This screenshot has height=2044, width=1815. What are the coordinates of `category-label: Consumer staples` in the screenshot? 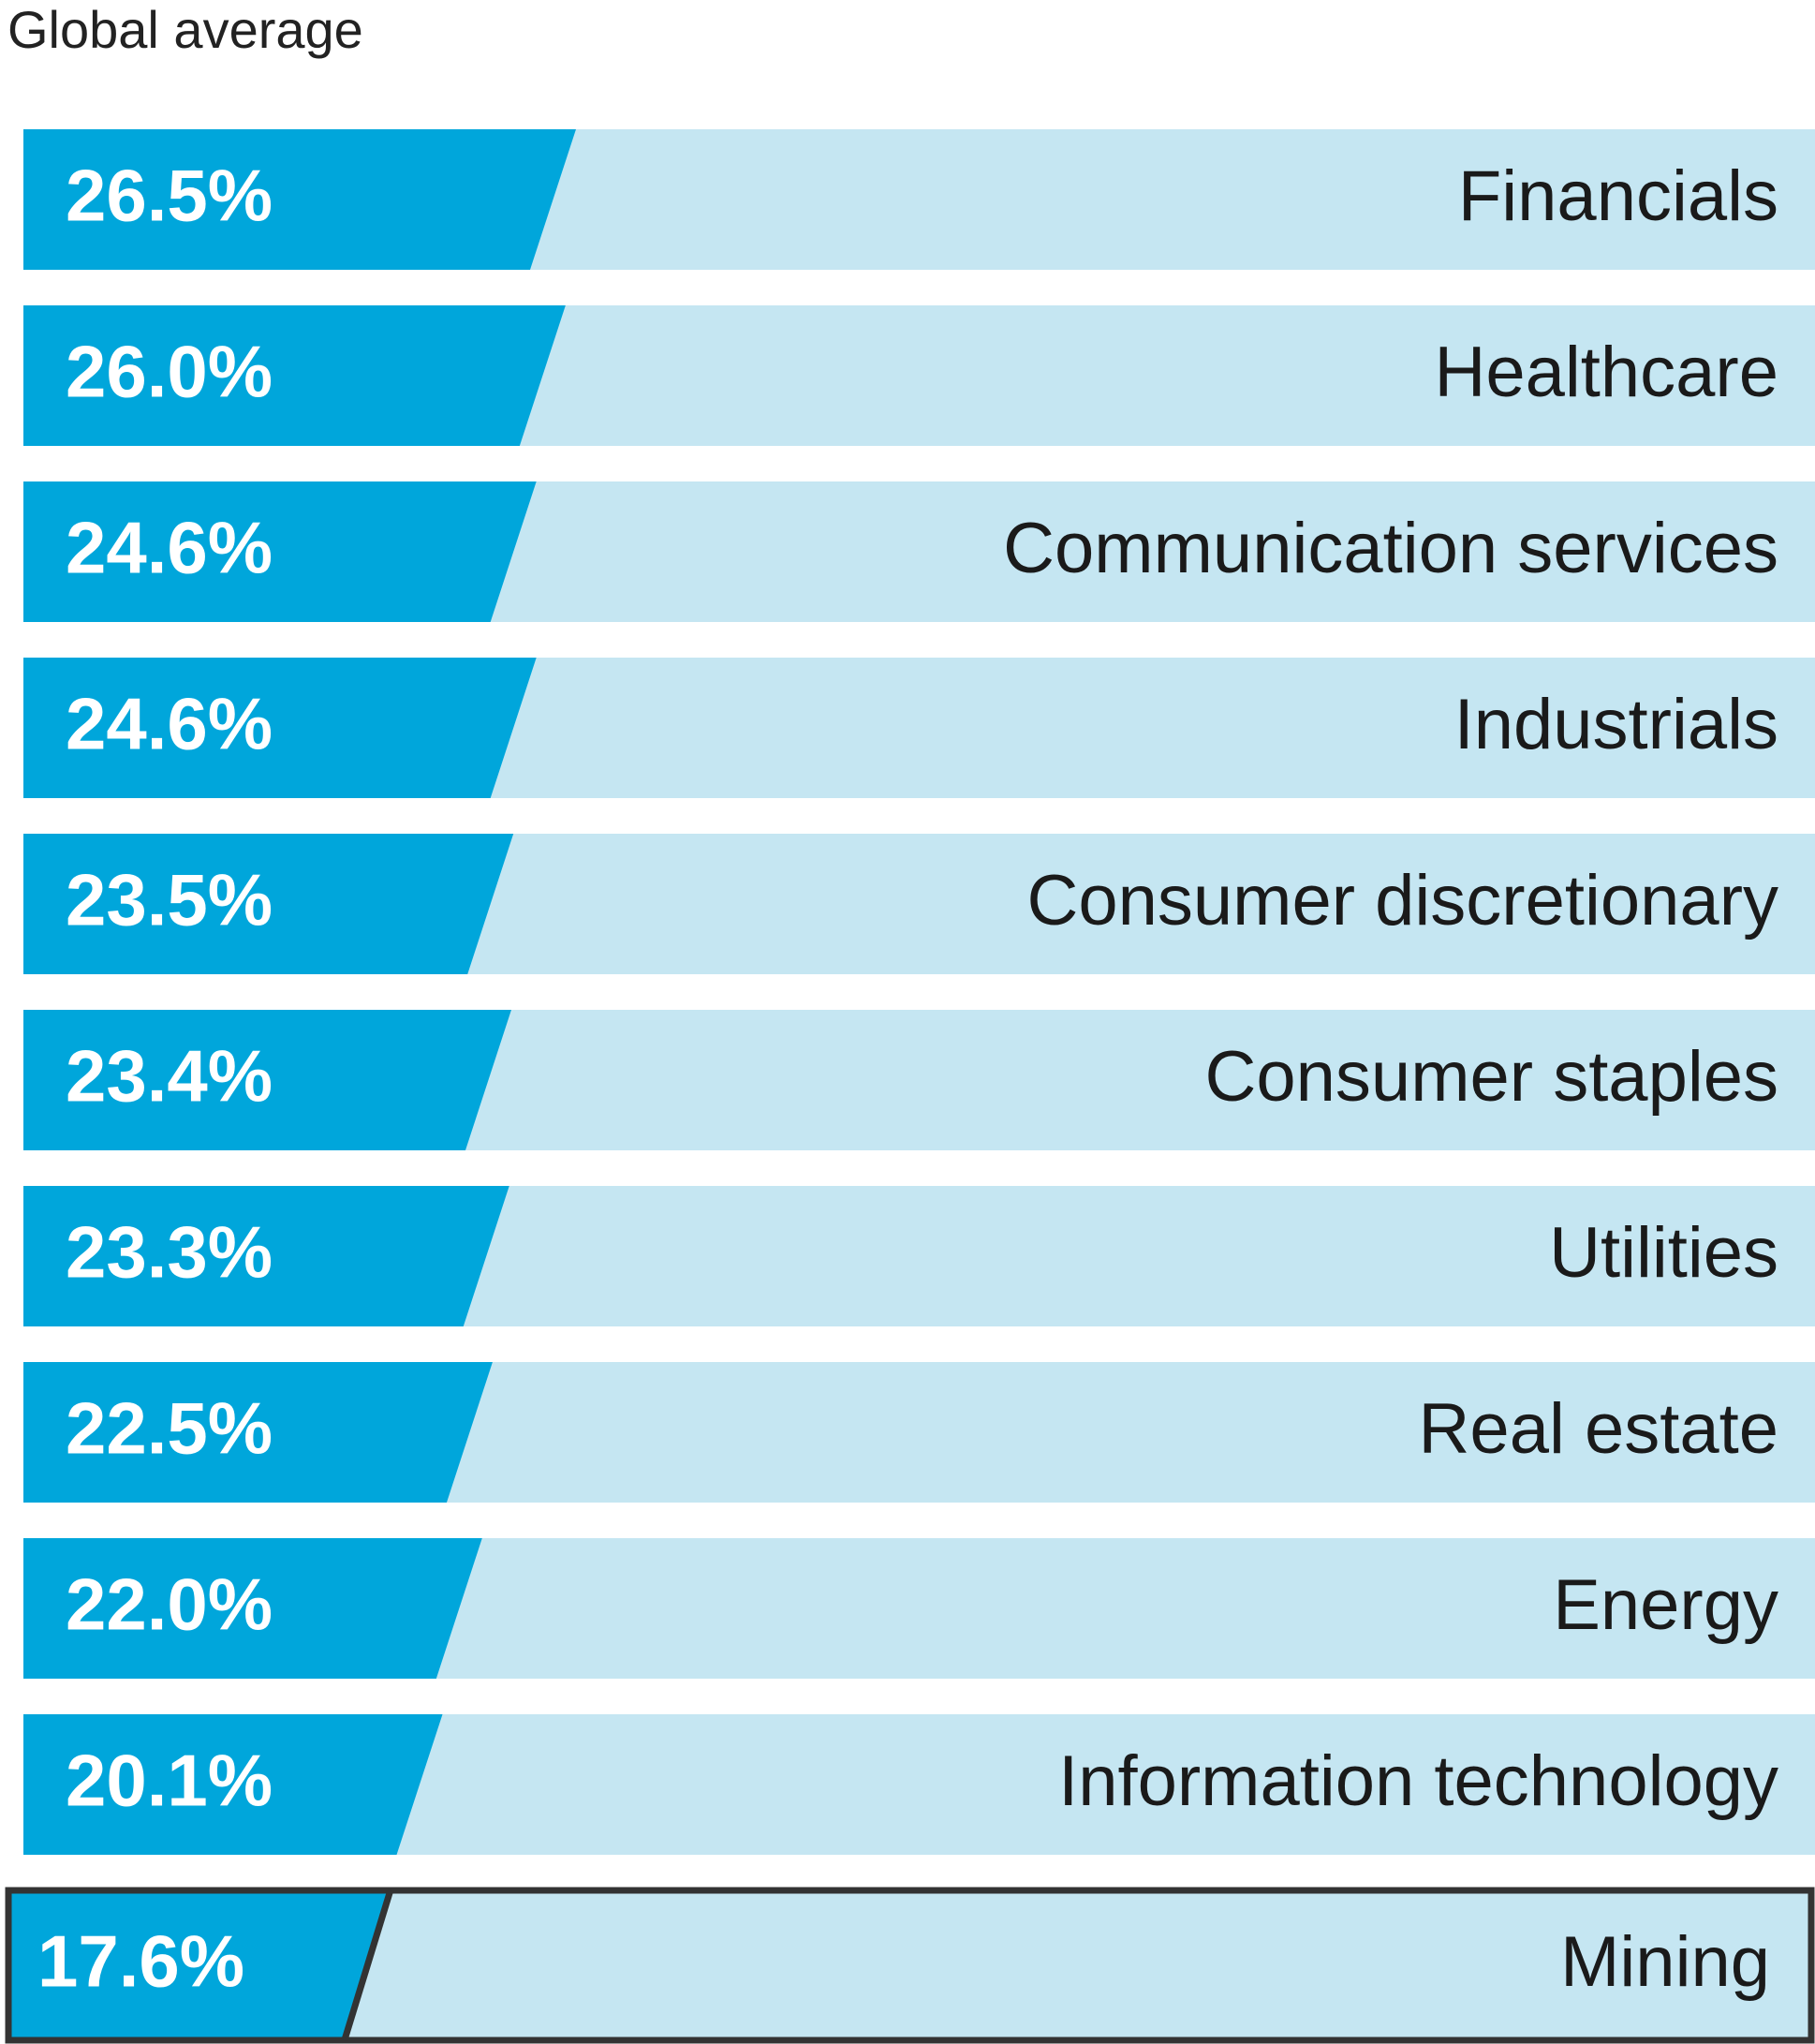 It's located at (1492, 1077).